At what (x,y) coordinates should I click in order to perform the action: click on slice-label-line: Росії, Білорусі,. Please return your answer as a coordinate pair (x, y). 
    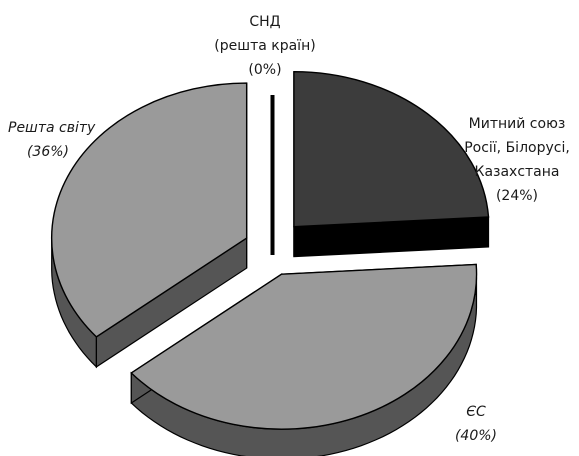
    Looking at the image, I should click on (517, 148).